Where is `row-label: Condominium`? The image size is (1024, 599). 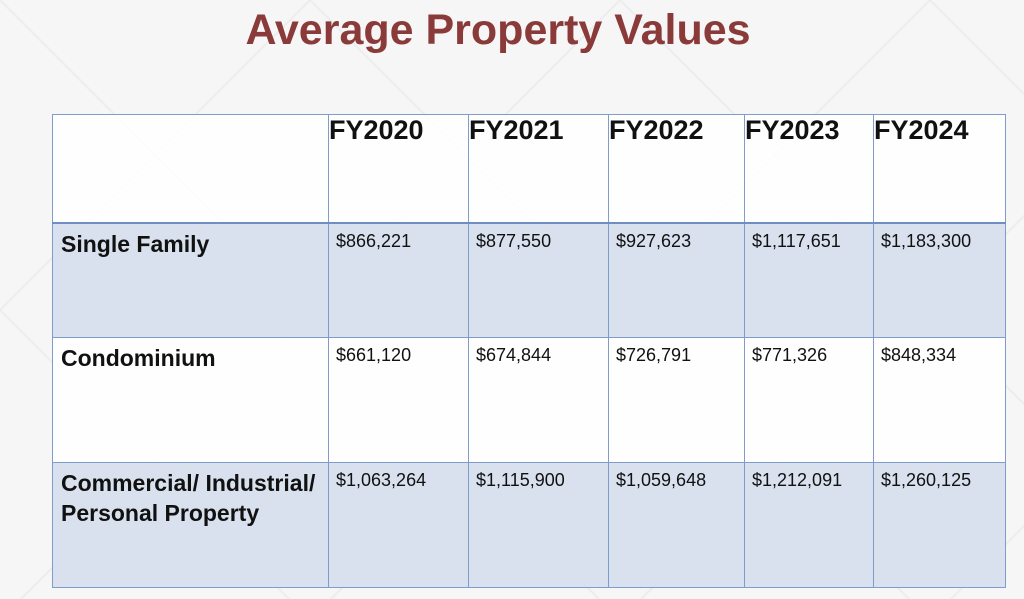
row-label: Condominium is located at coordinates (190, 400).